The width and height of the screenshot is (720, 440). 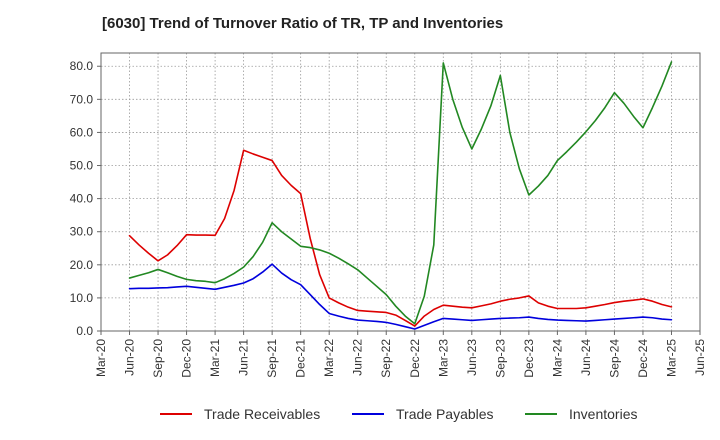 I want to click on y-tick-label: 30.0, so click(x=82, y=232).